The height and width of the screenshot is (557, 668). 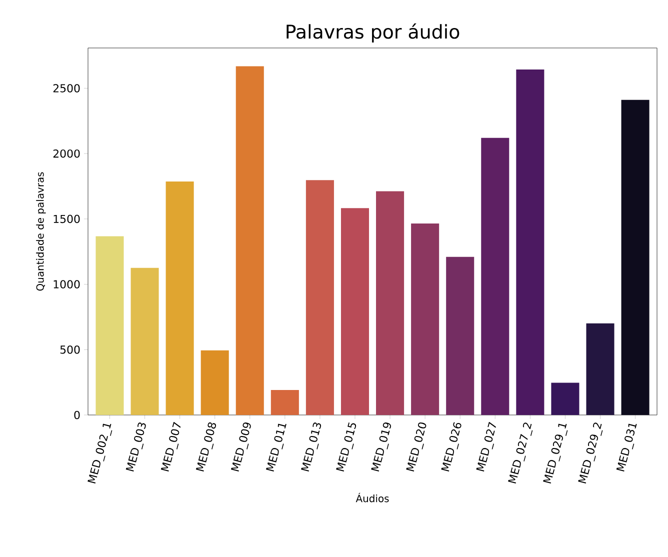 What do you see at coordinates (41, 231) in the screenshot?
I see `y-axis-title: Quantidade de palavras` at bounding box center [41, 231].